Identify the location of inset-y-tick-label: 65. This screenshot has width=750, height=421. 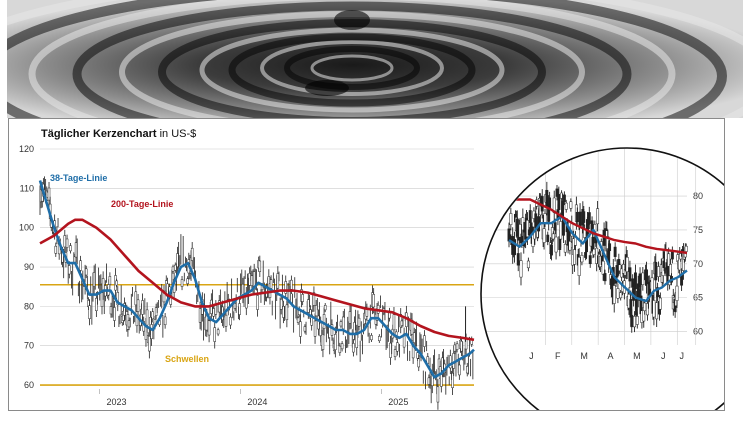
(698, 298).